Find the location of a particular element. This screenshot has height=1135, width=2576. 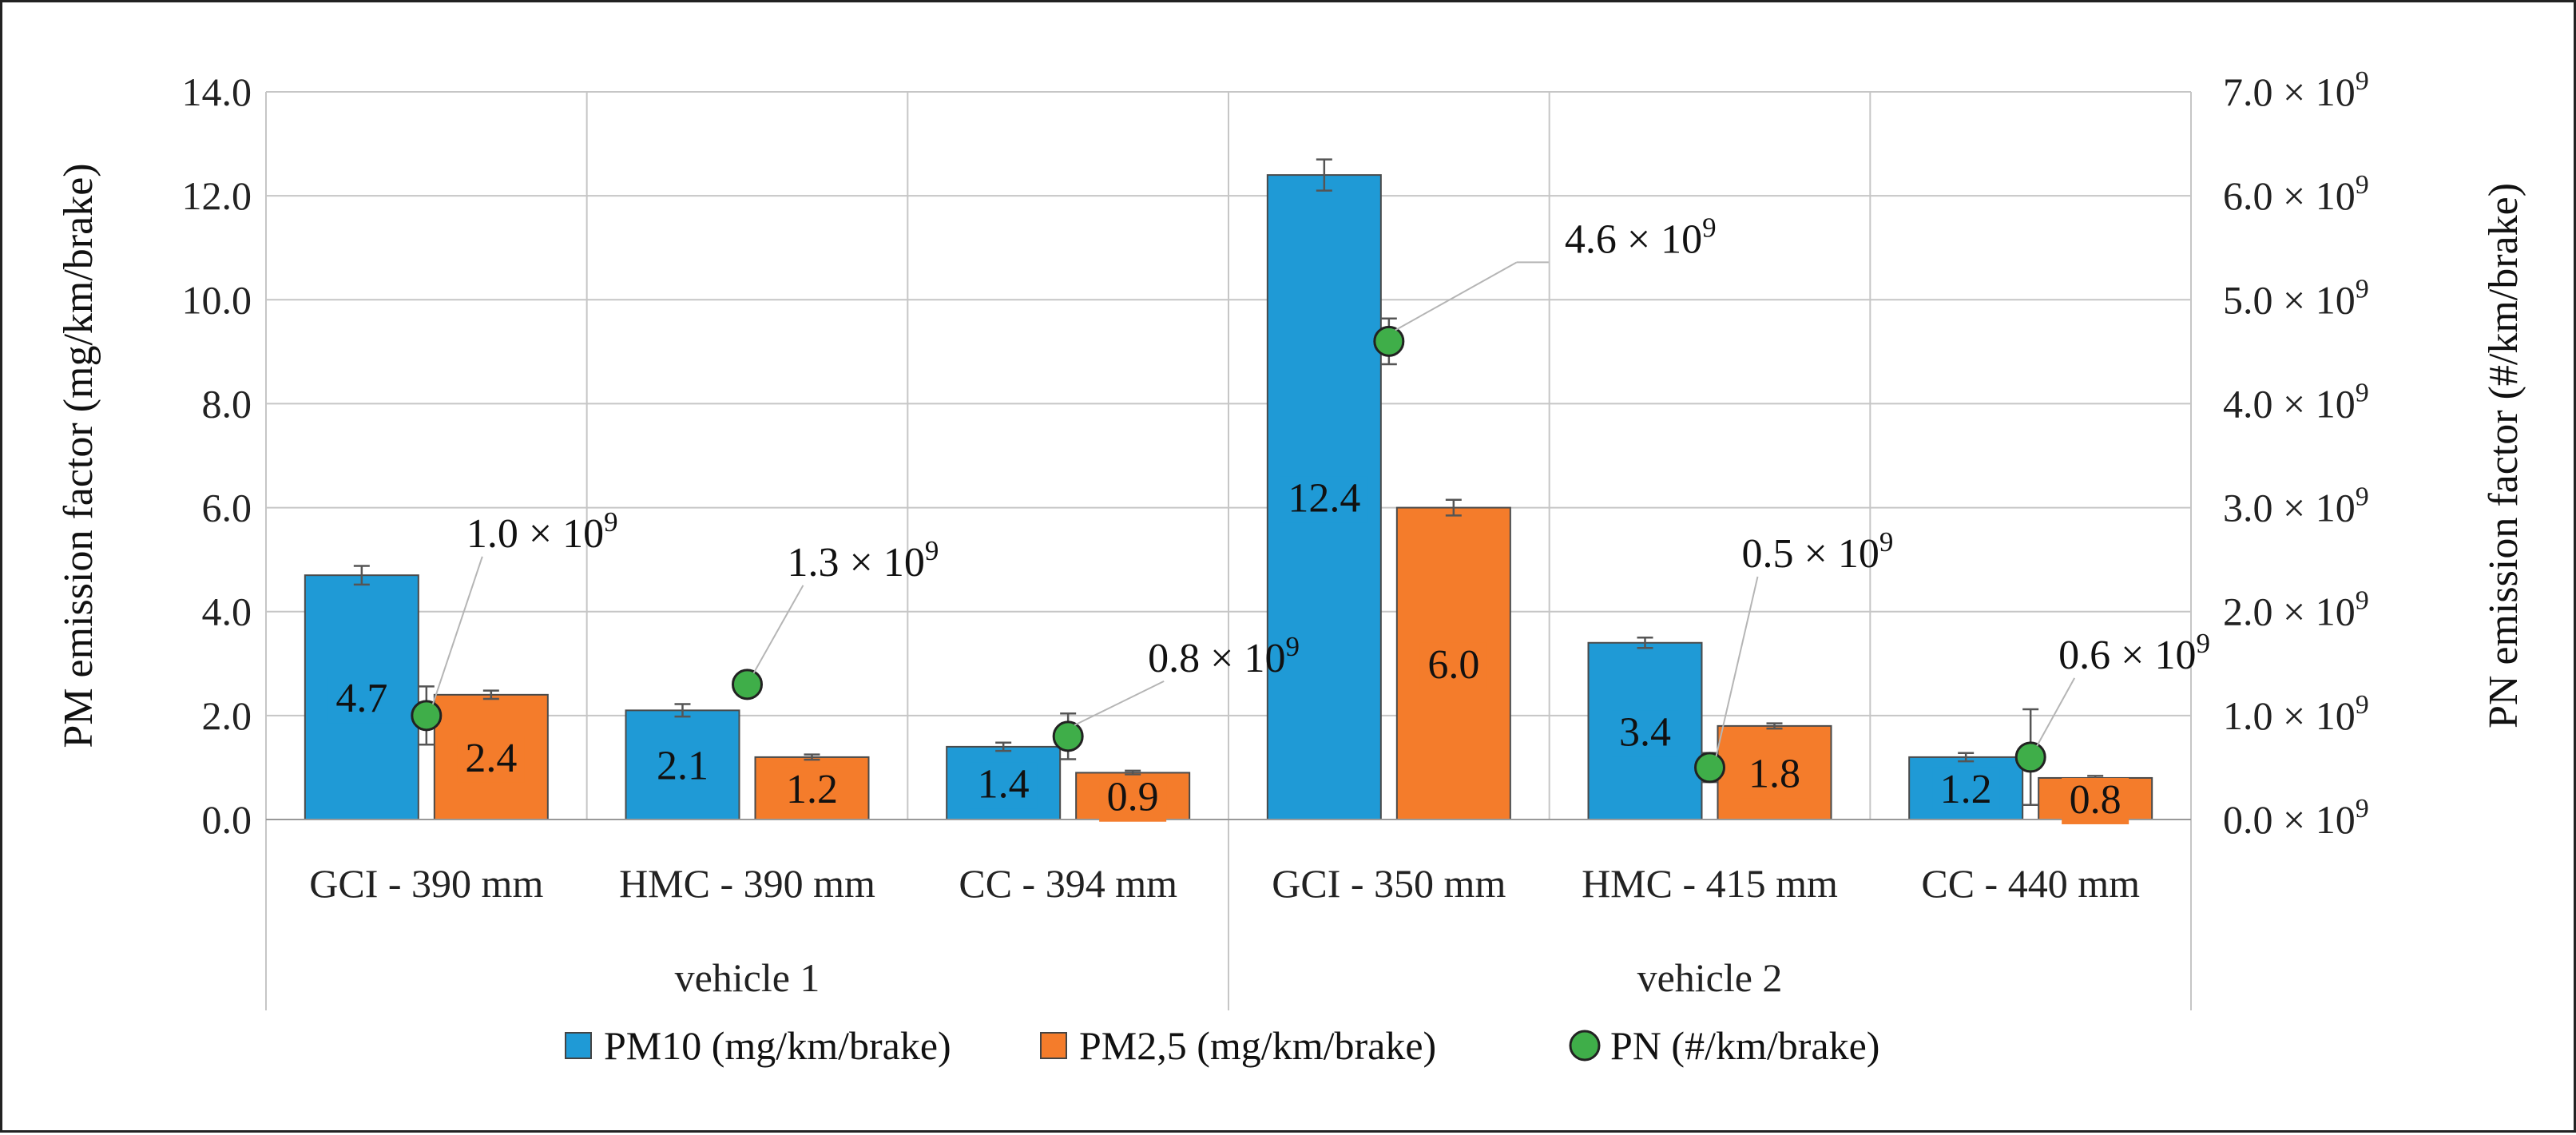

y2-axis-title: PN emission factor (#/km/brake) is located at coordinates (2503, 455).